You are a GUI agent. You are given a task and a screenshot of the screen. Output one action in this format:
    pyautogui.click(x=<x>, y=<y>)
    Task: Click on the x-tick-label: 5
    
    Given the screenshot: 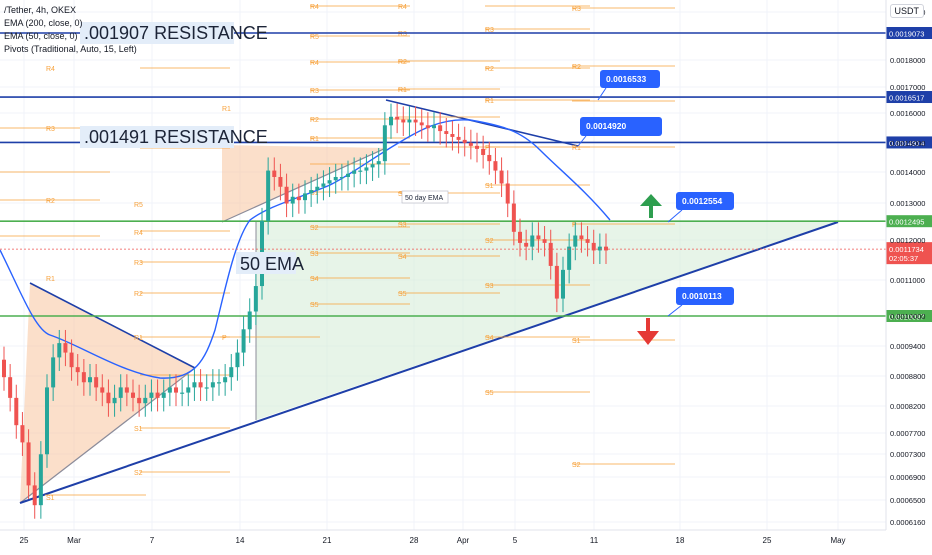 What is the action you would take?
    pyautogui.click(x=515, y=540)
    